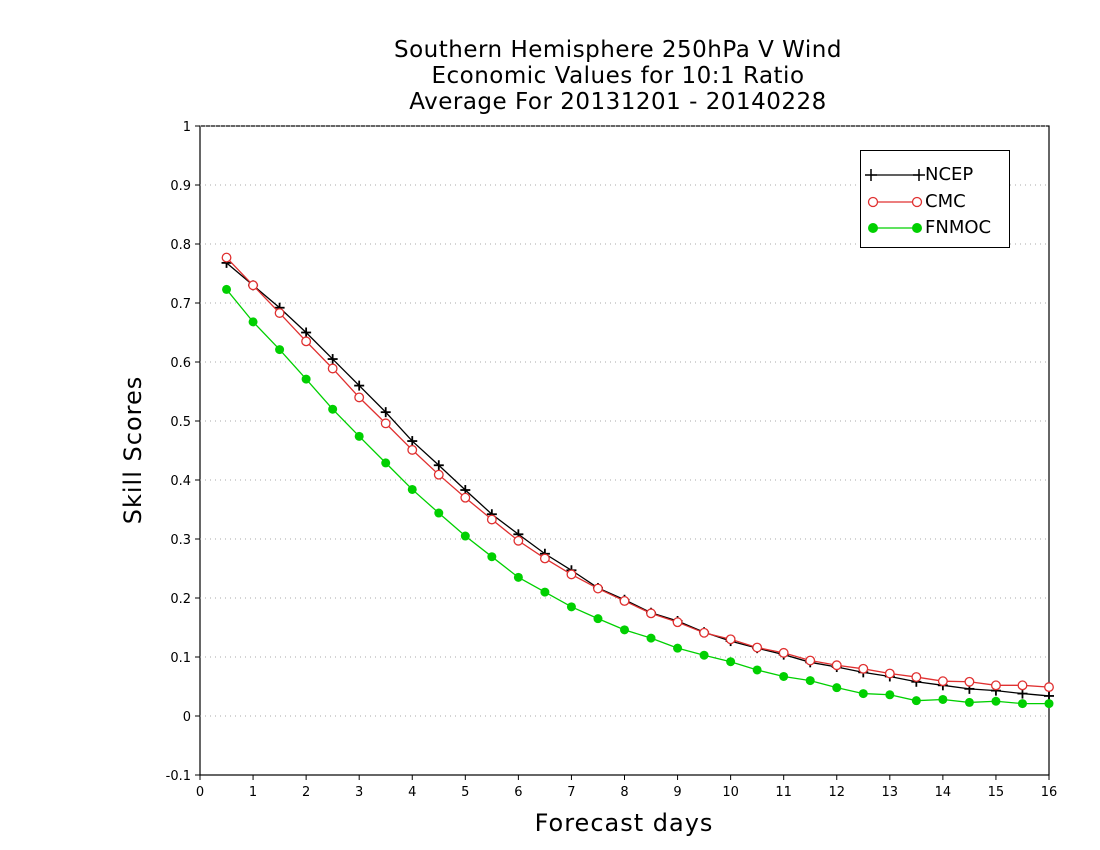 The width and height of the screenshot is (1100, 850). Describe the element at coordinates (958, 227) in the screenshot. I see `legend-label-fnmoc: FNMOC` at that location.